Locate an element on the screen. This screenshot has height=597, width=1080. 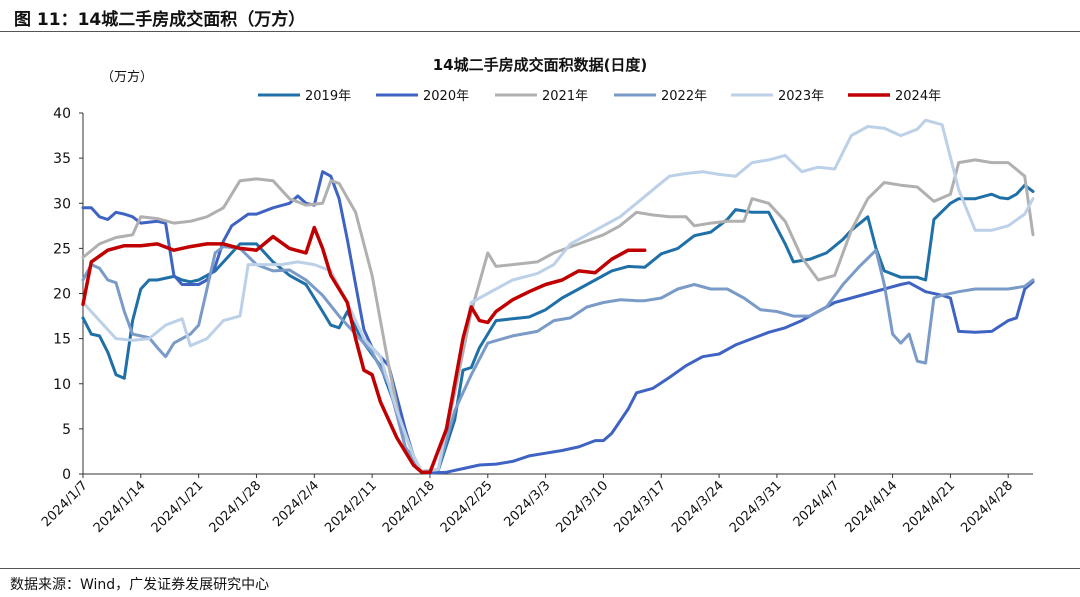
x-tick-label: 2024/1/7 is located at coordinates (65, 504).